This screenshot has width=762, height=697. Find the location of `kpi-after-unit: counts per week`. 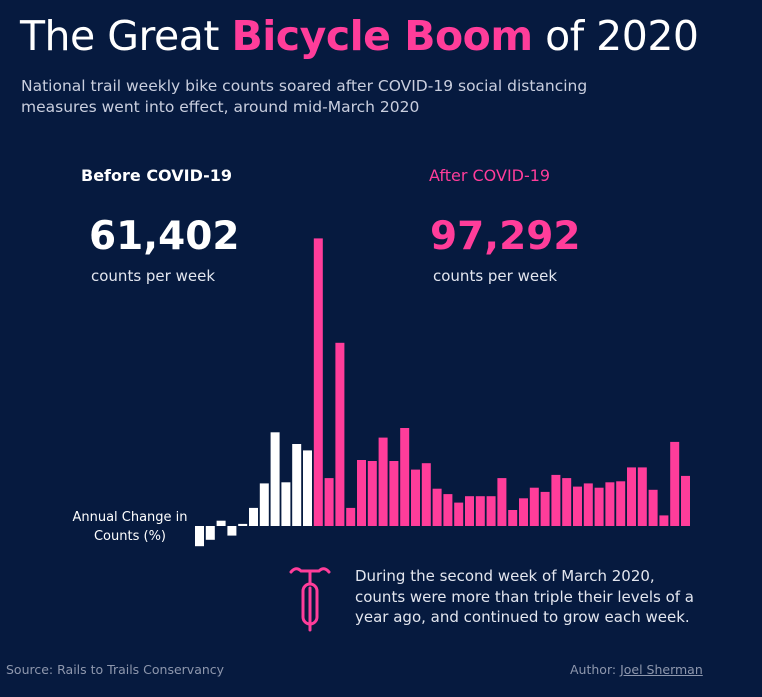

kpi-after-unit: counts per week is located at coordinates (495, 276).